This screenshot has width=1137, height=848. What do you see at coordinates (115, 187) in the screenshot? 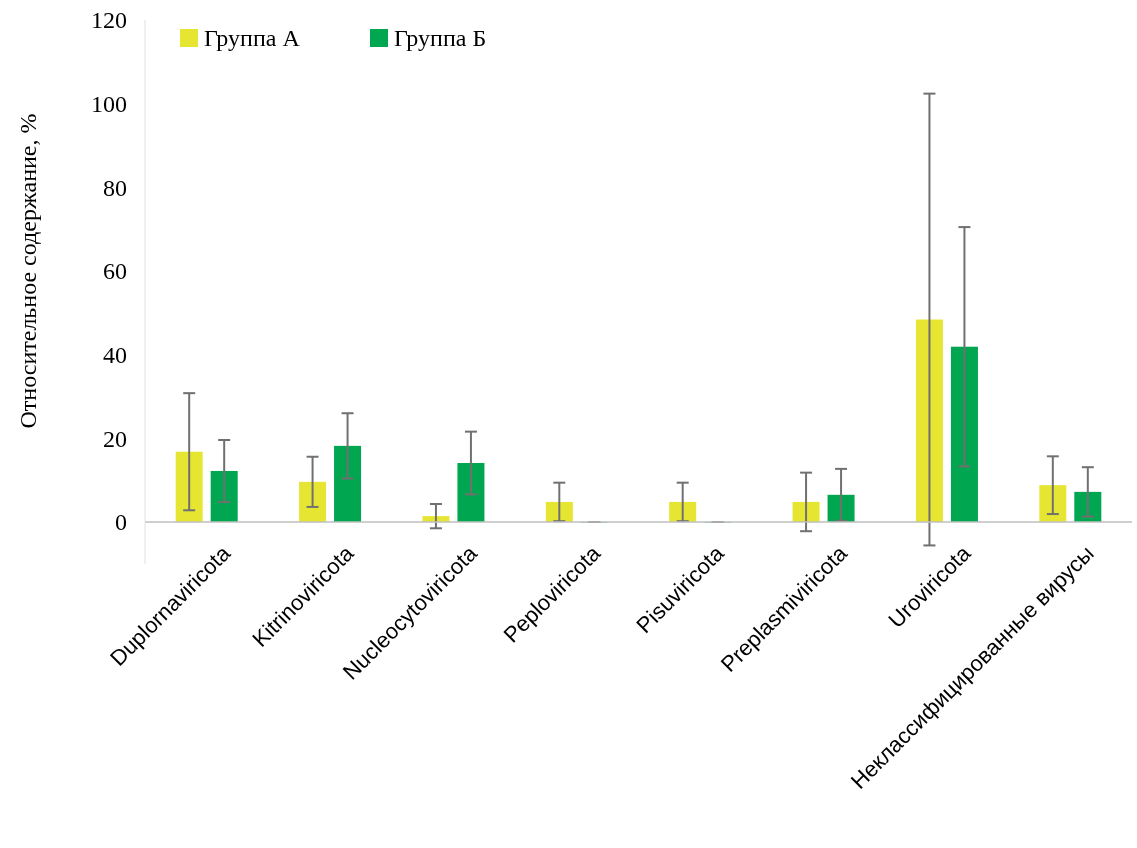
I see `y-tick-label: 80` at bounding box center [115, 187].